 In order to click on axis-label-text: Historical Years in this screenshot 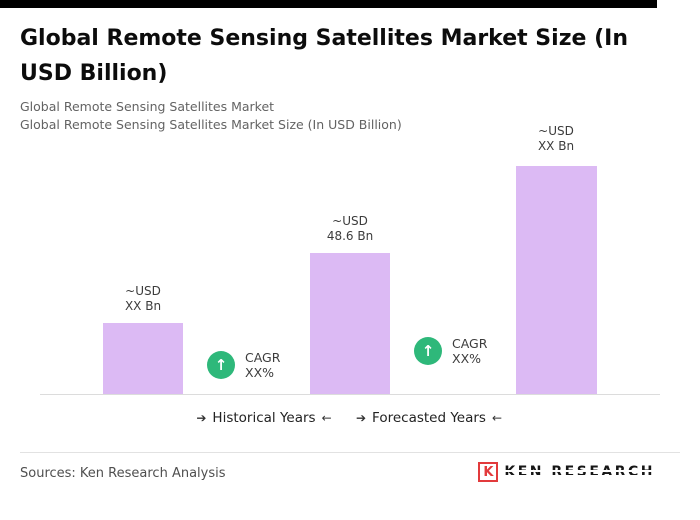, I will do `click(264, 418)`.